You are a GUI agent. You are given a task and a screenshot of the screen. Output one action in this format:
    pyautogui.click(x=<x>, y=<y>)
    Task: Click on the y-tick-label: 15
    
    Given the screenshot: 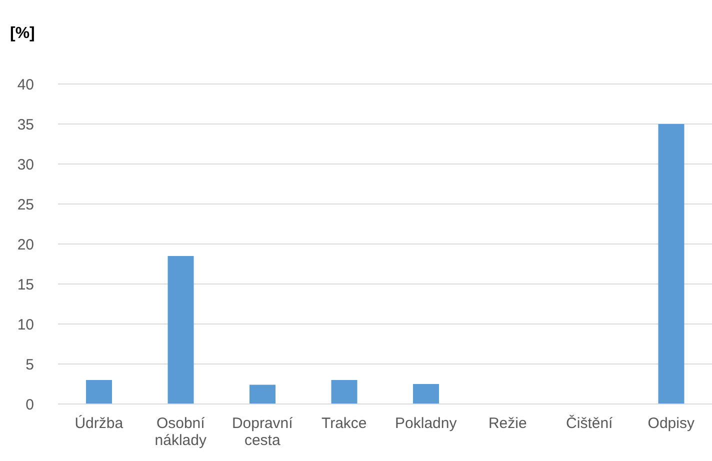 What is the action you would take?
    pyautogui.click(x=25, y=285)
    